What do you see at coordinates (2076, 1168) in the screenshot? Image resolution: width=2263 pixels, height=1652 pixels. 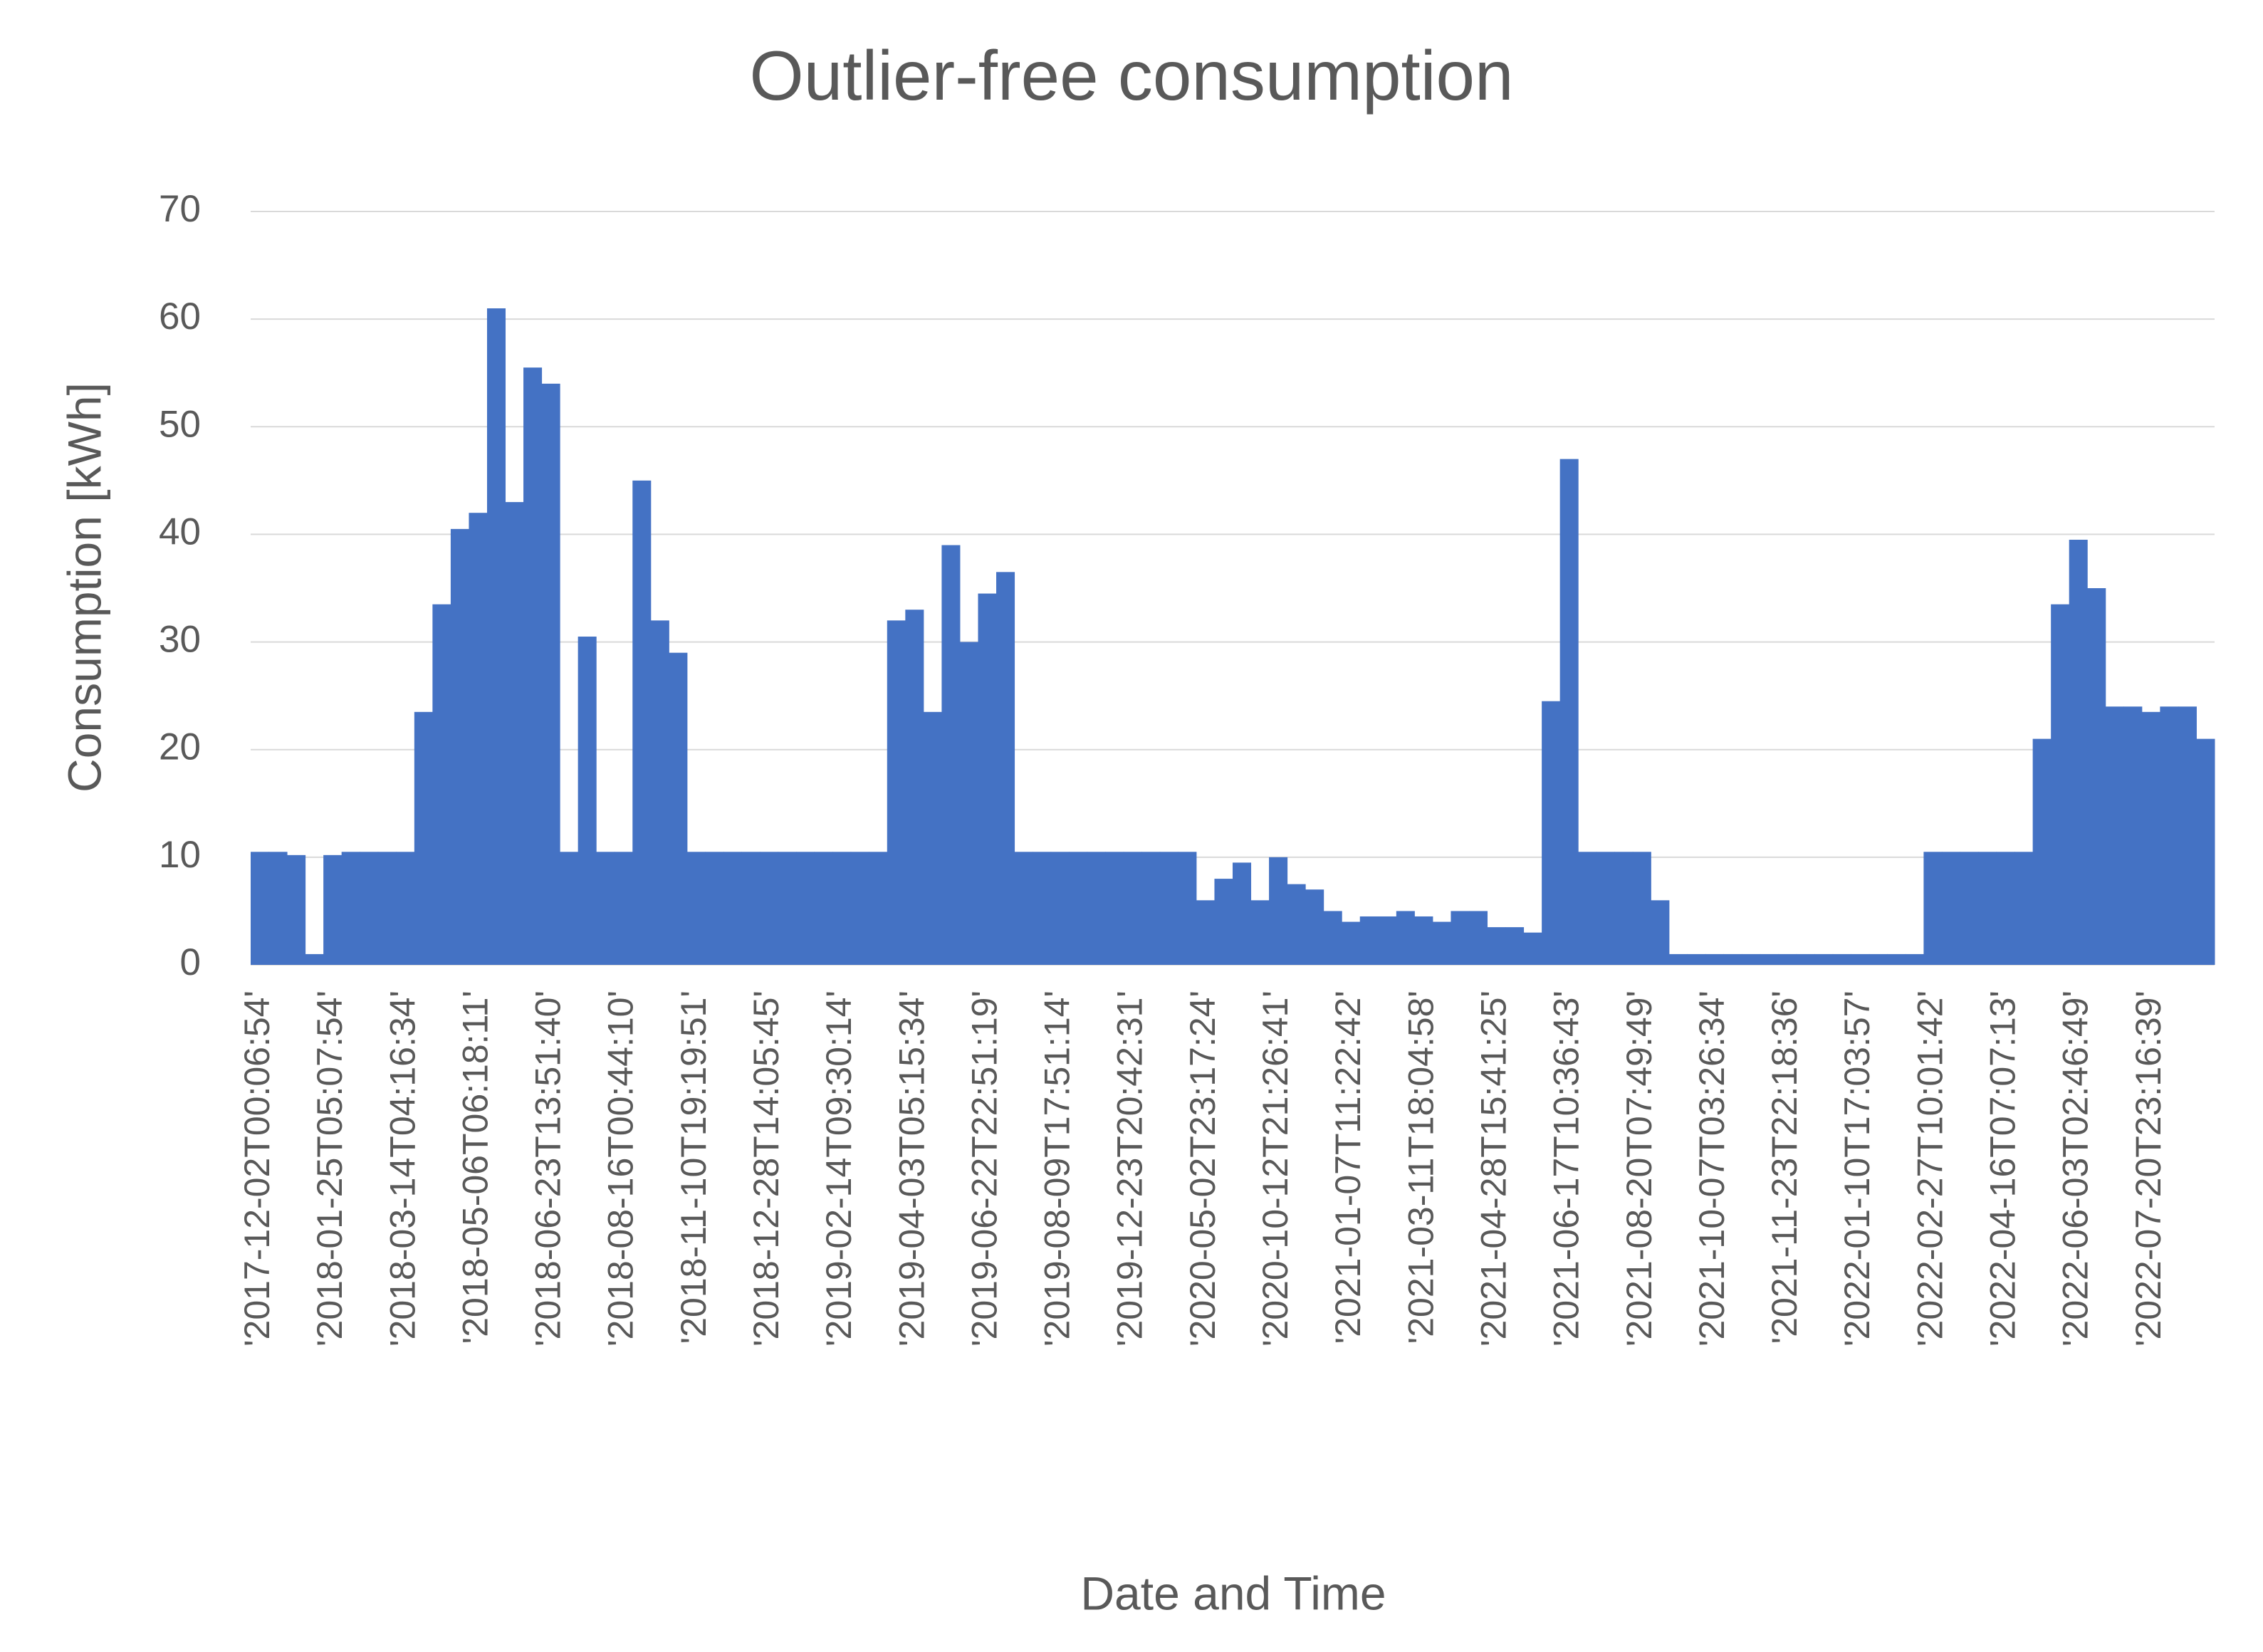 I see `x-tick-label: '2022-06-03T02:46:49'` at bounding box center [2076, 1168].